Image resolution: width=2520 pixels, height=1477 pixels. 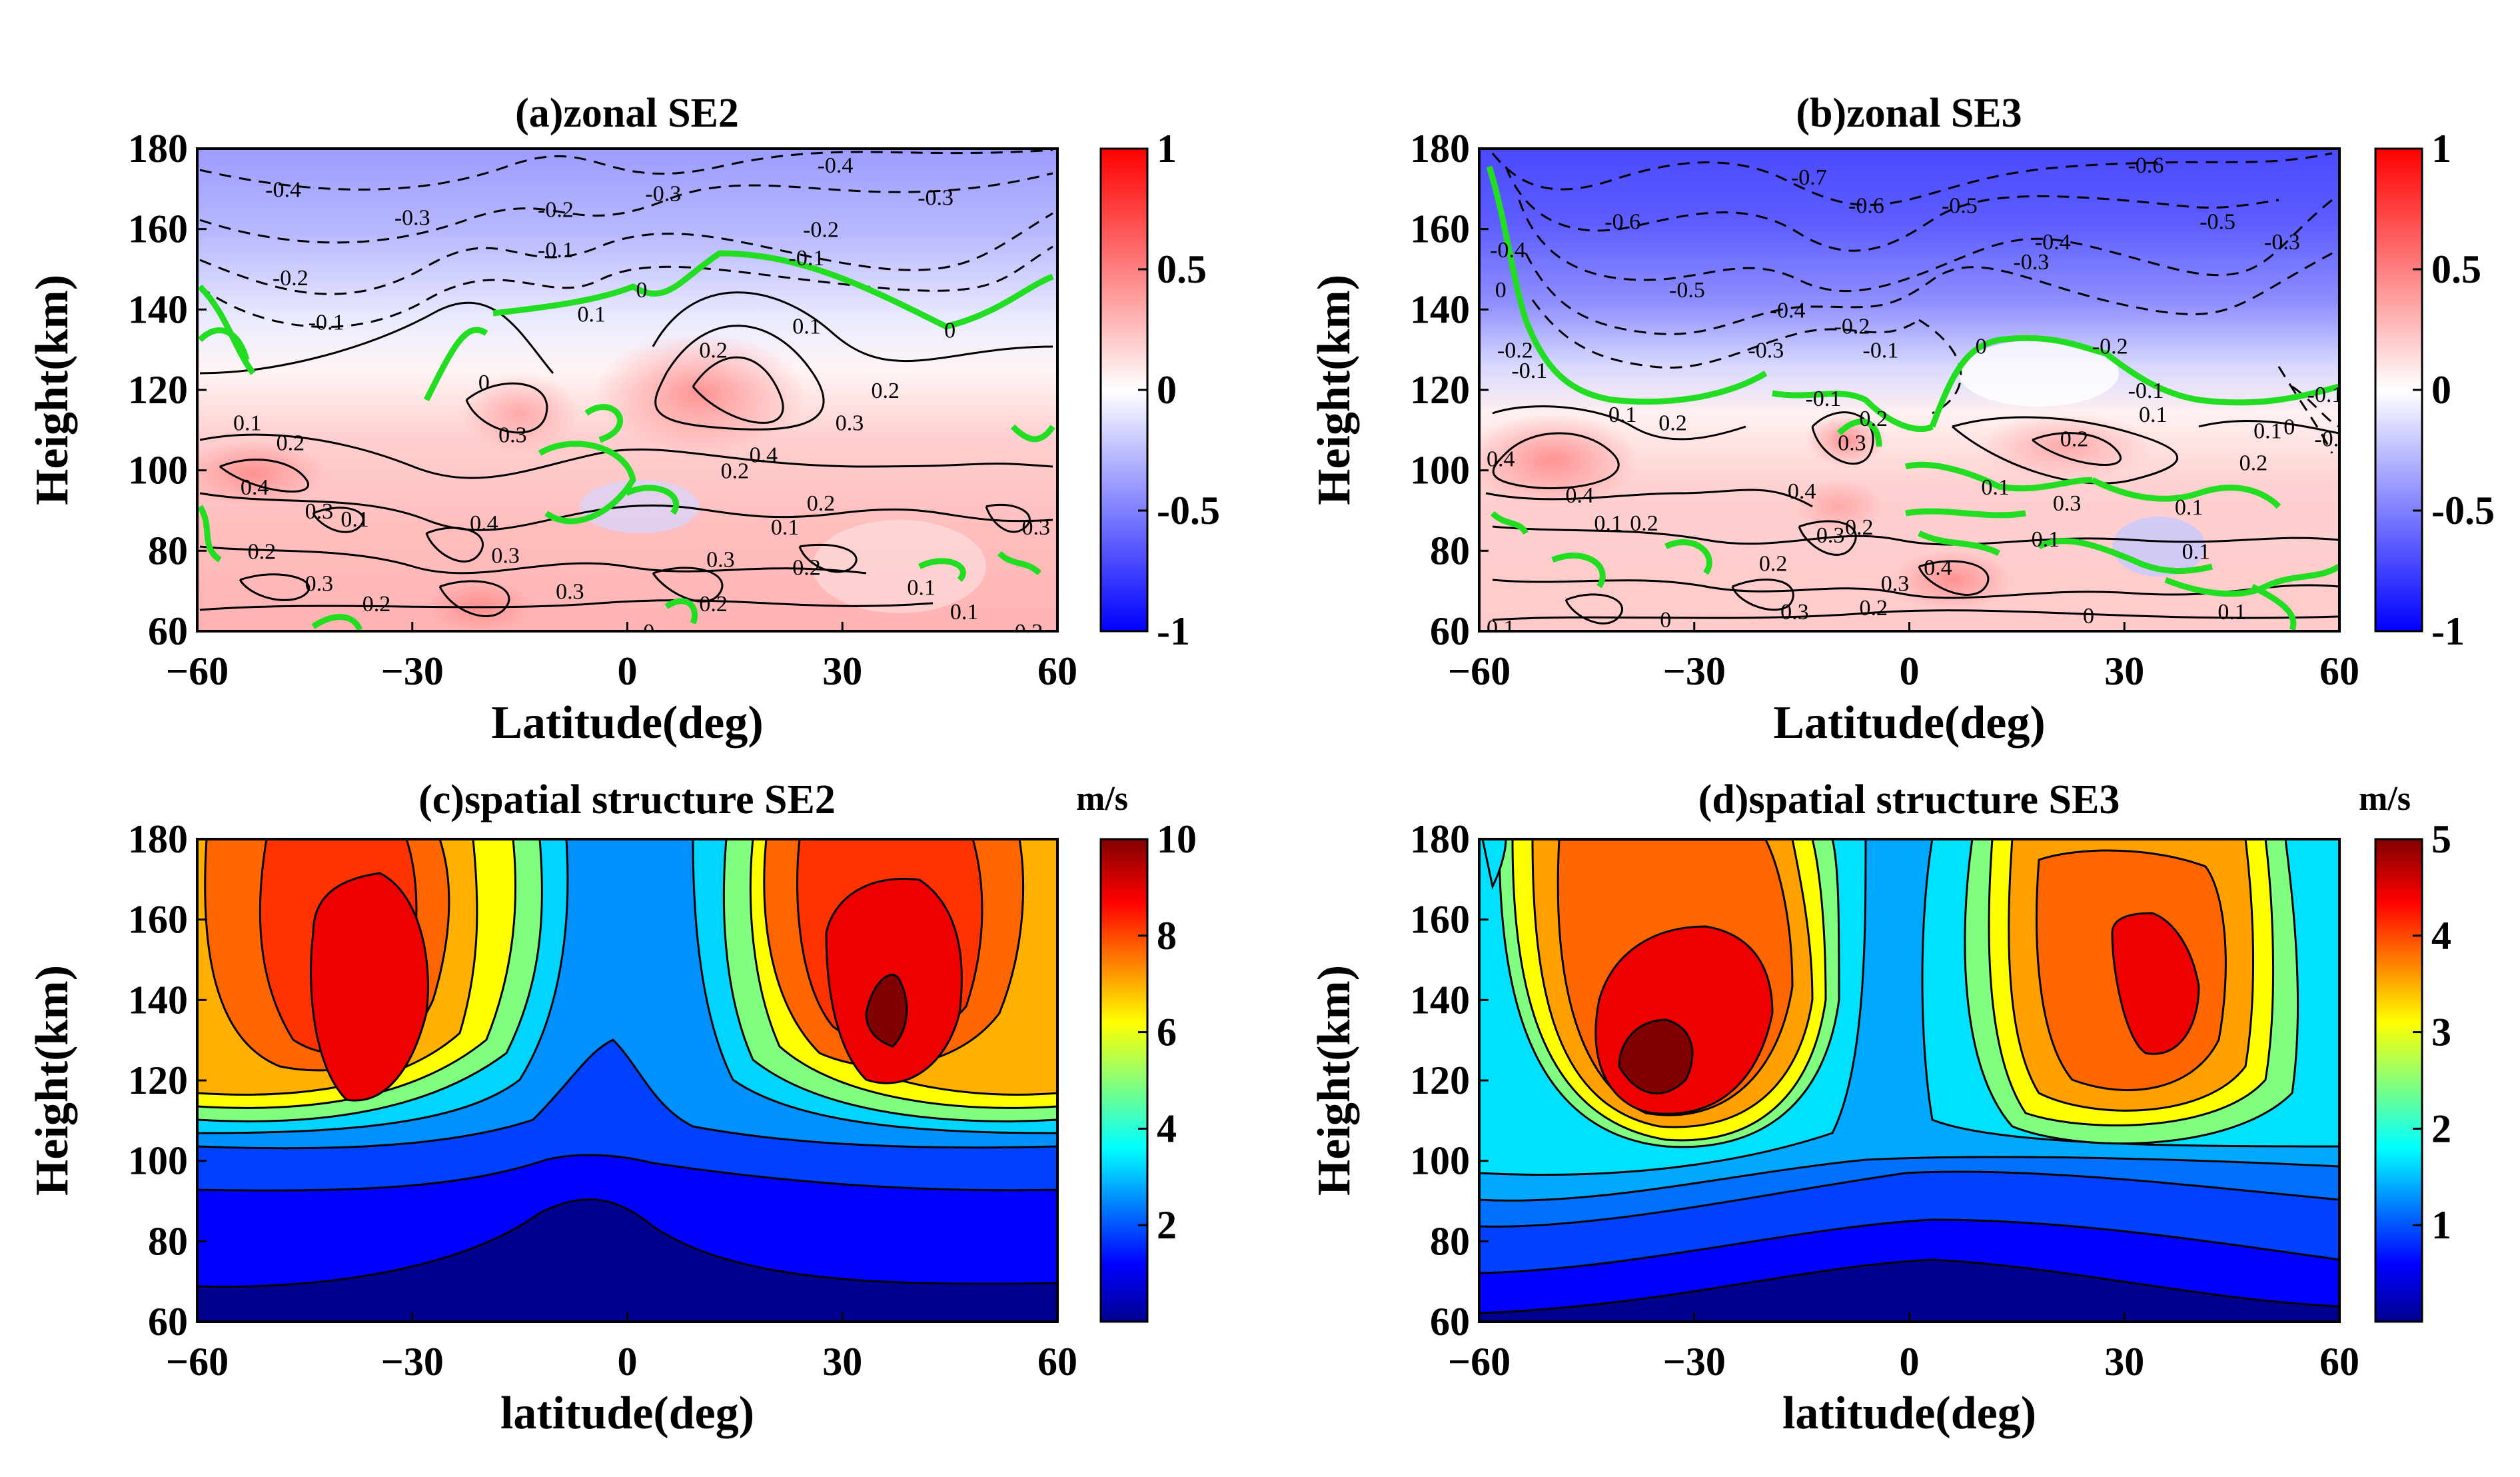 I want to click on panel-b-contour-label: -0.4, so click(x=2053, y=243).